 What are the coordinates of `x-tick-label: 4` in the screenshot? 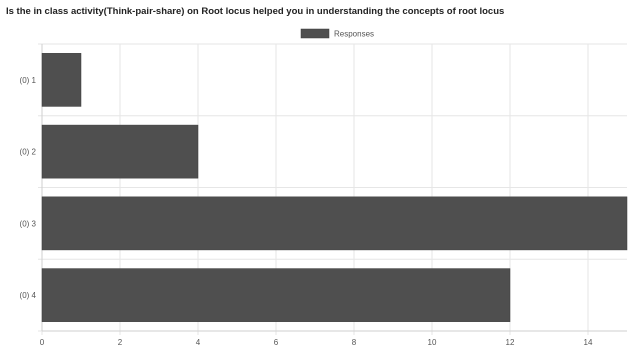 It's located at (198, 341).